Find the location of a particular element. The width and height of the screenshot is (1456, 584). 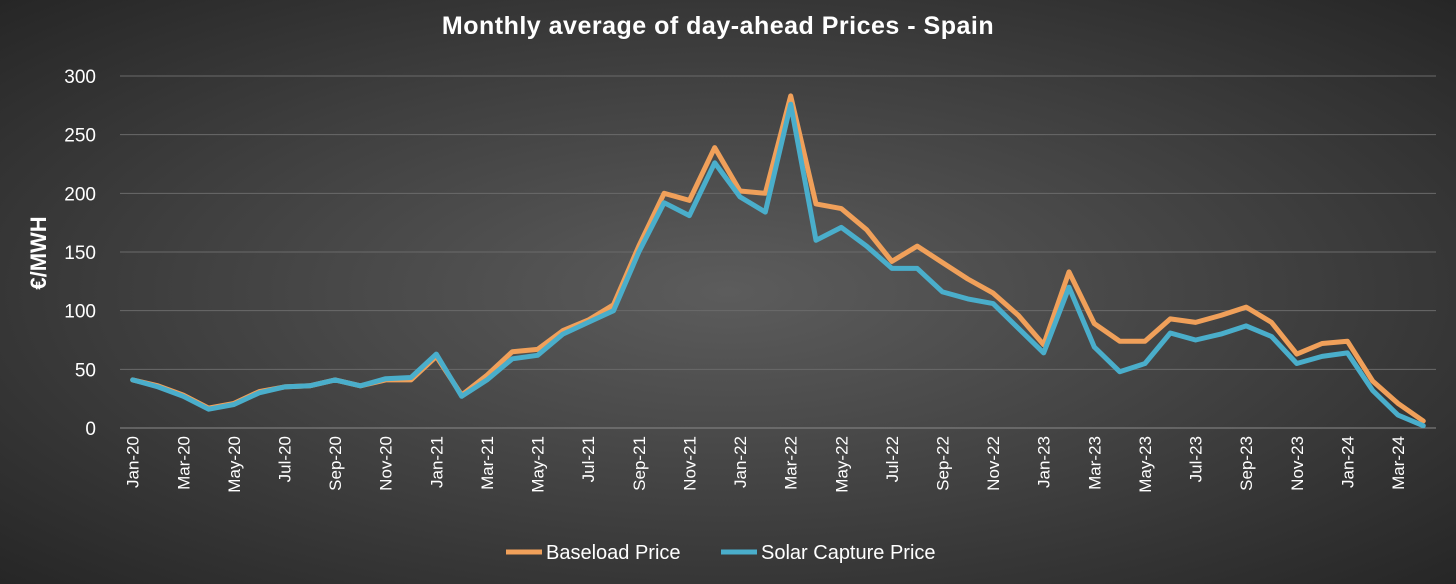

x-tick-label: Sep-20 is located at coordinates (335, 463).